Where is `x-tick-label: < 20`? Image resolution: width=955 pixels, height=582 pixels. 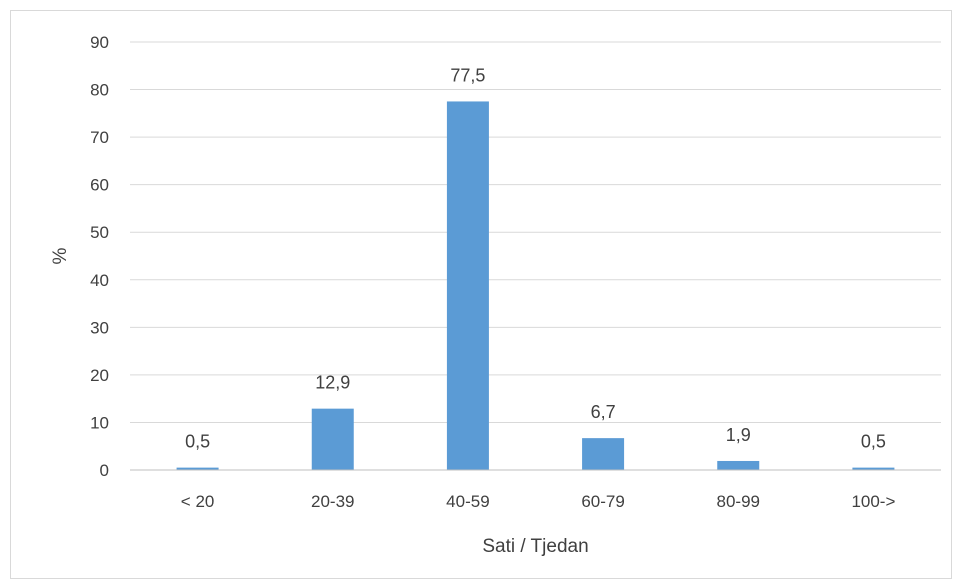 x-tick-label: < 20 is located at coordinates (198, 501).